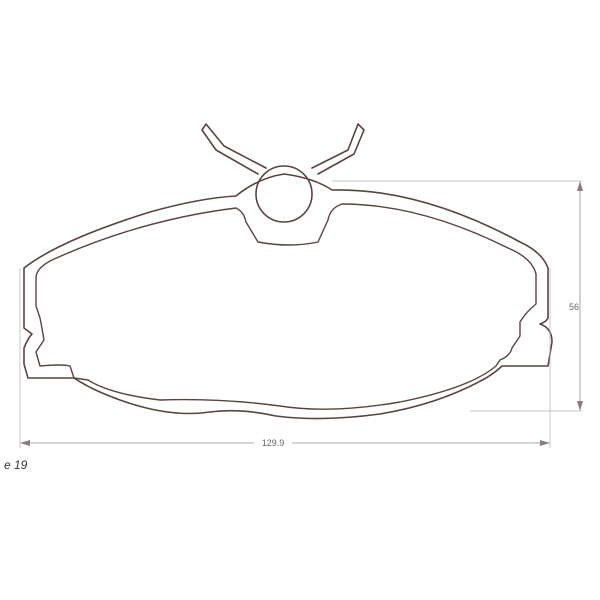 This screenshot has width=600, height=600. I want to click on width-dimension-label: 129.9, so click(273, 443).